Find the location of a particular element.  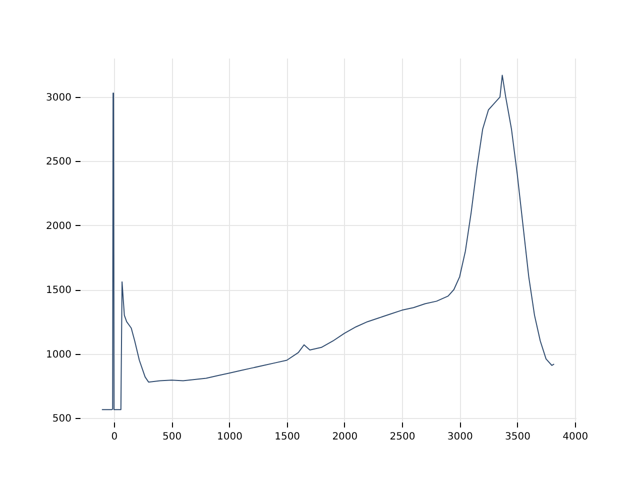

x-tick-label: 3000 is located at coordinates (460, 437).